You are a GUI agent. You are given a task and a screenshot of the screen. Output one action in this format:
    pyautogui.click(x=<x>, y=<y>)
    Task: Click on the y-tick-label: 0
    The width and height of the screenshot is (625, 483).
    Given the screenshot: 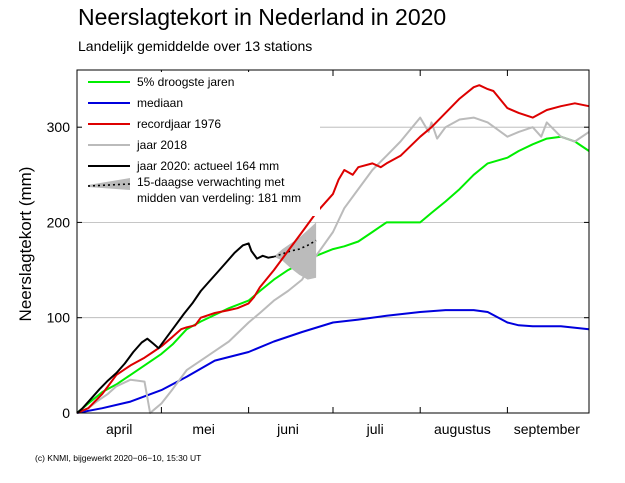 What is the action you would take?
    pyautogui.click(x=66, y=413)
    